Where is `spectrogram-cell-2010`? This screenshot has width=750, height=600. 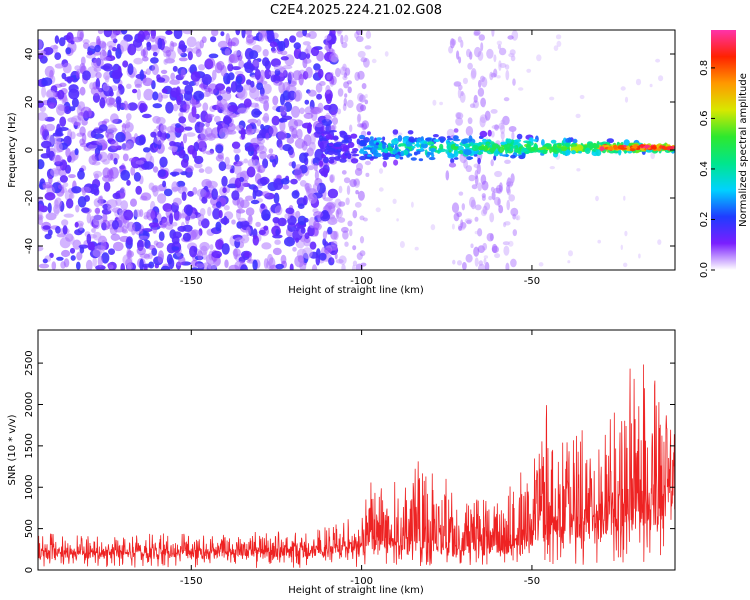 spectrogram-cell-2010 is located at coordinates (626, 142).